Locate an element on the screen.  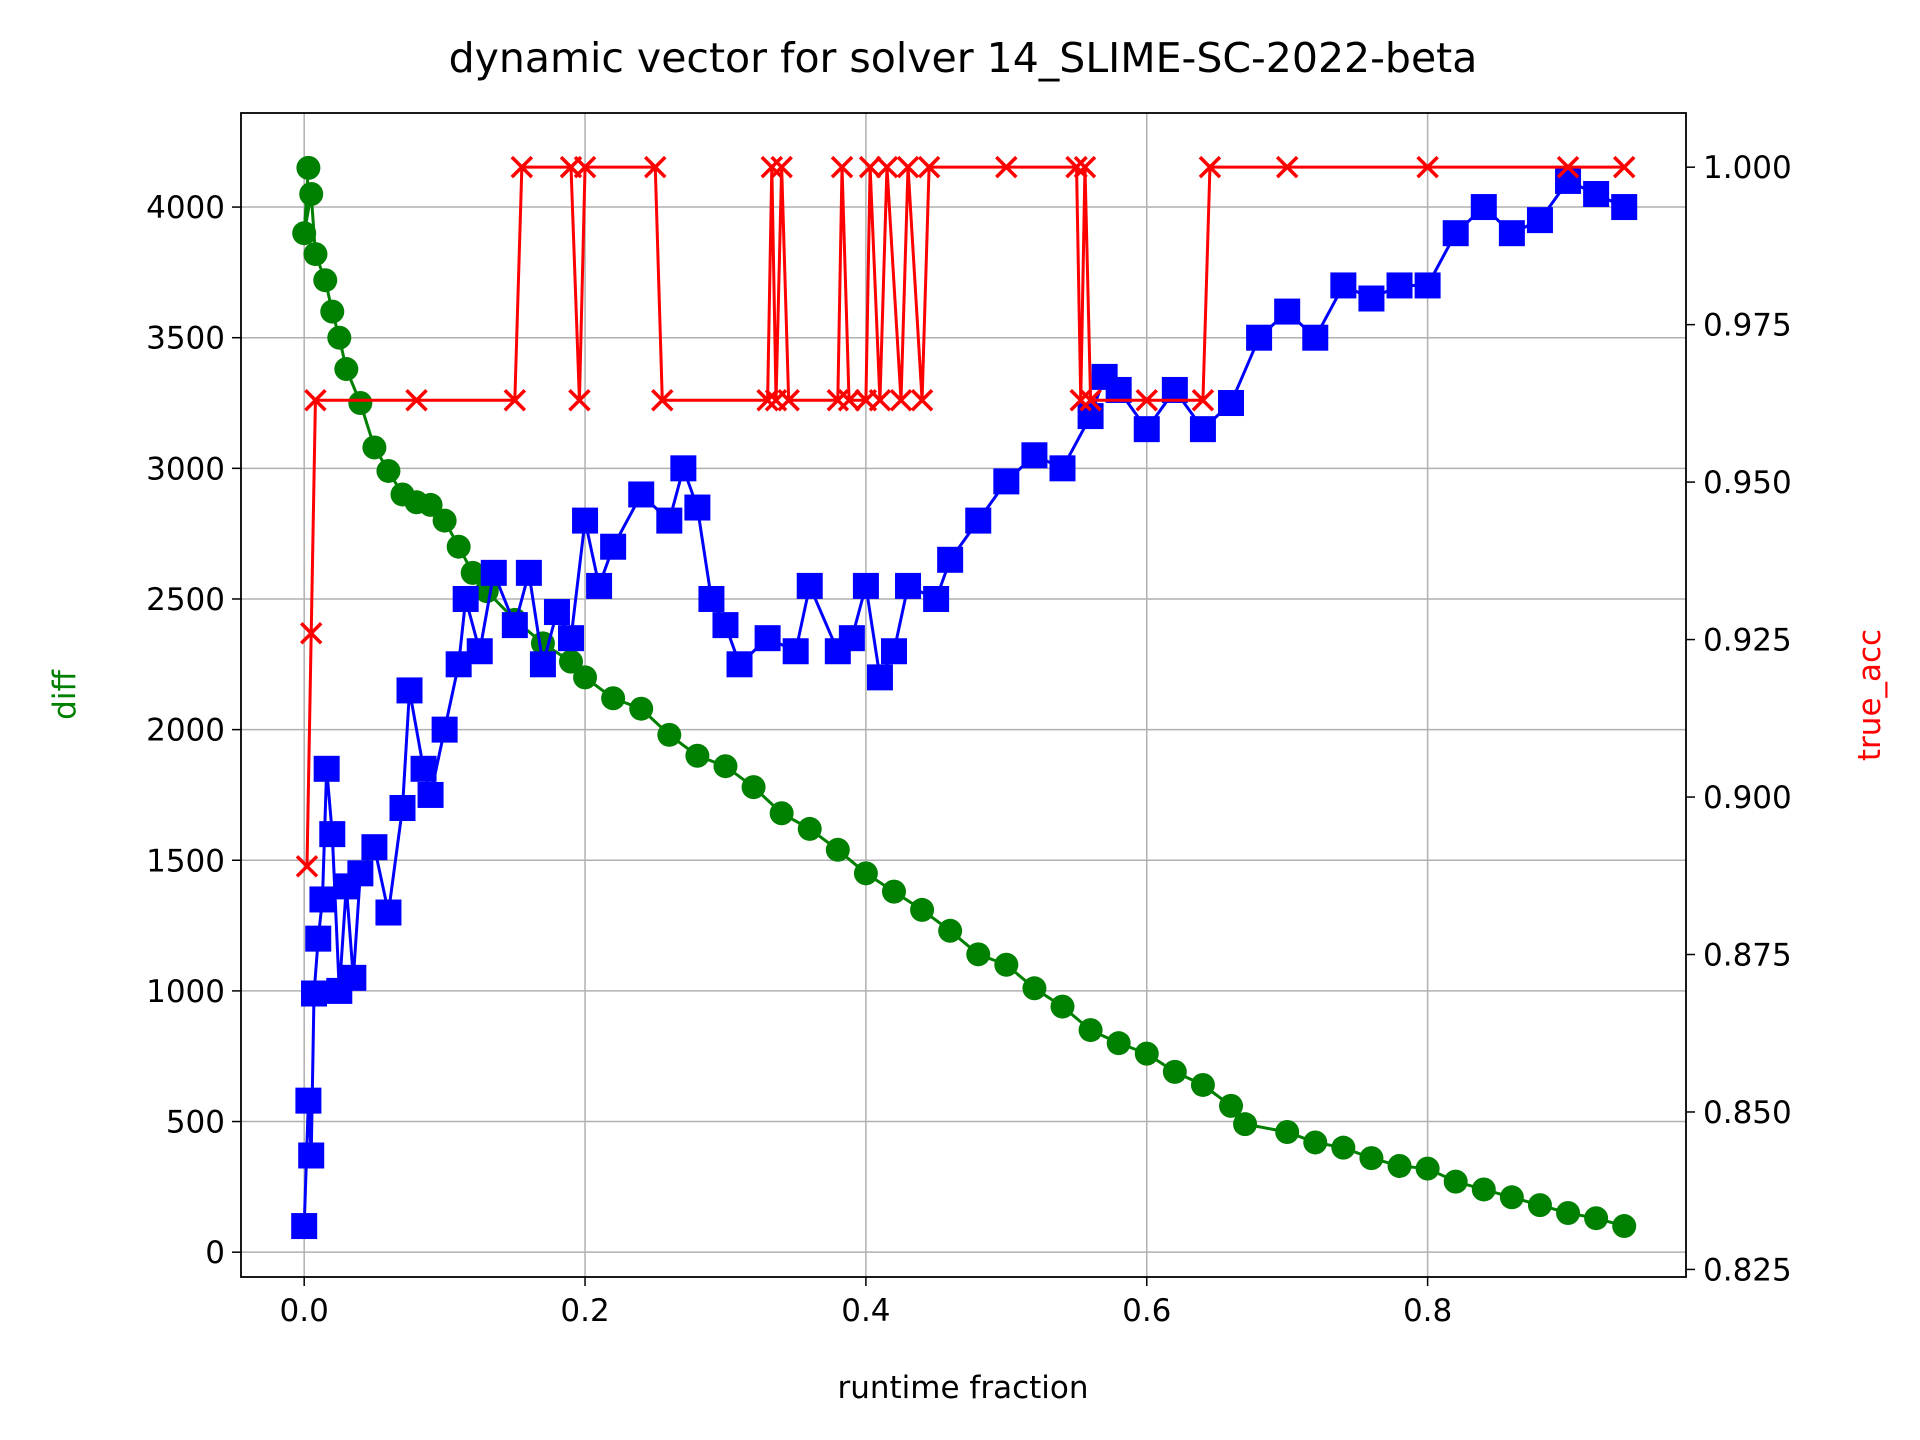
y2-axis-label: true_acc is located at coordinates (1870, 695).